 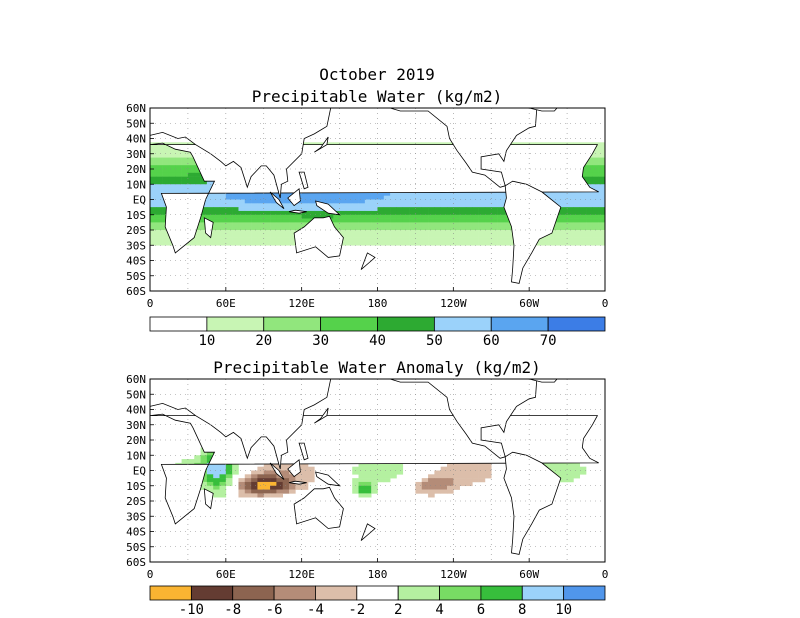 What do you see at coordinates (294, 197) in the screenshot?
I see `land-outline` at bounding box center [294, 197].